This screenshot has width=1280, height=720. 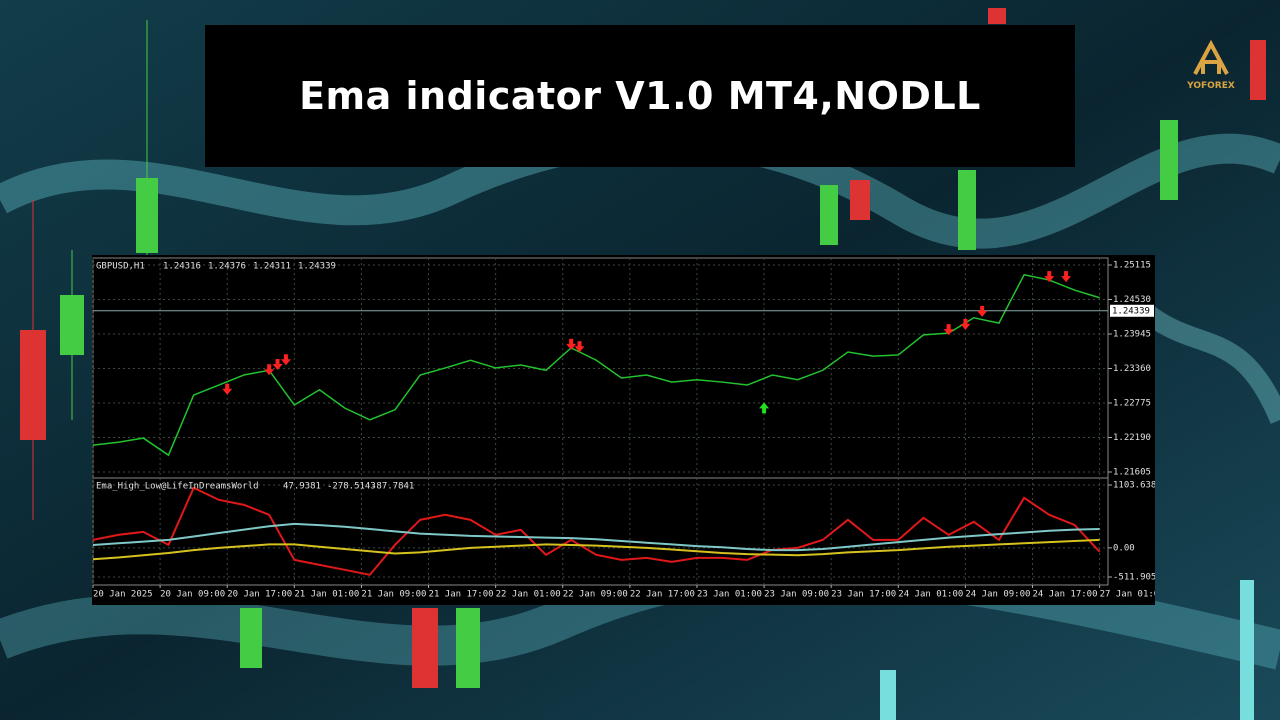 I want to click on y-tick-label: 1.25115, so click(x=1132, y=266).